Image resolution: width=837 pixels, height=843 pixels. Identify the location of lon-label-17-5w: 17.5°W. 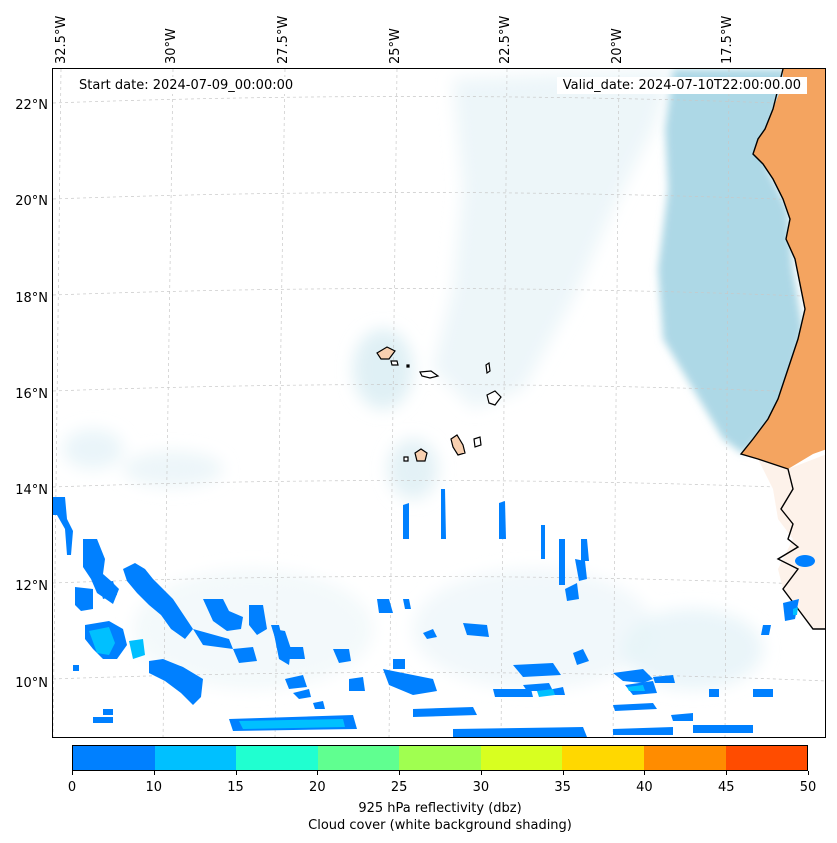
(727, 39).